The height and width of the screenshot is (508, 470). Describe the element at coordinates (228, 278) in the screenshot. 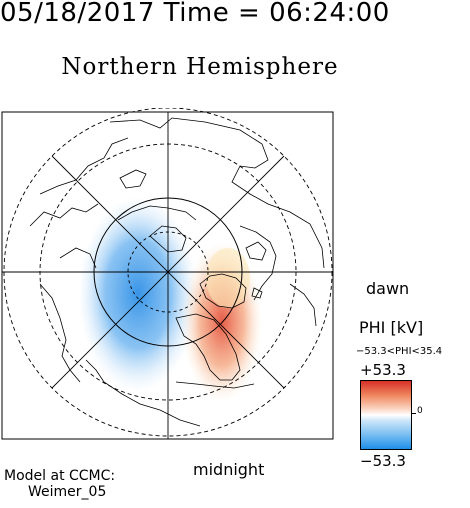

I see `positive-potential-halo` at that location.